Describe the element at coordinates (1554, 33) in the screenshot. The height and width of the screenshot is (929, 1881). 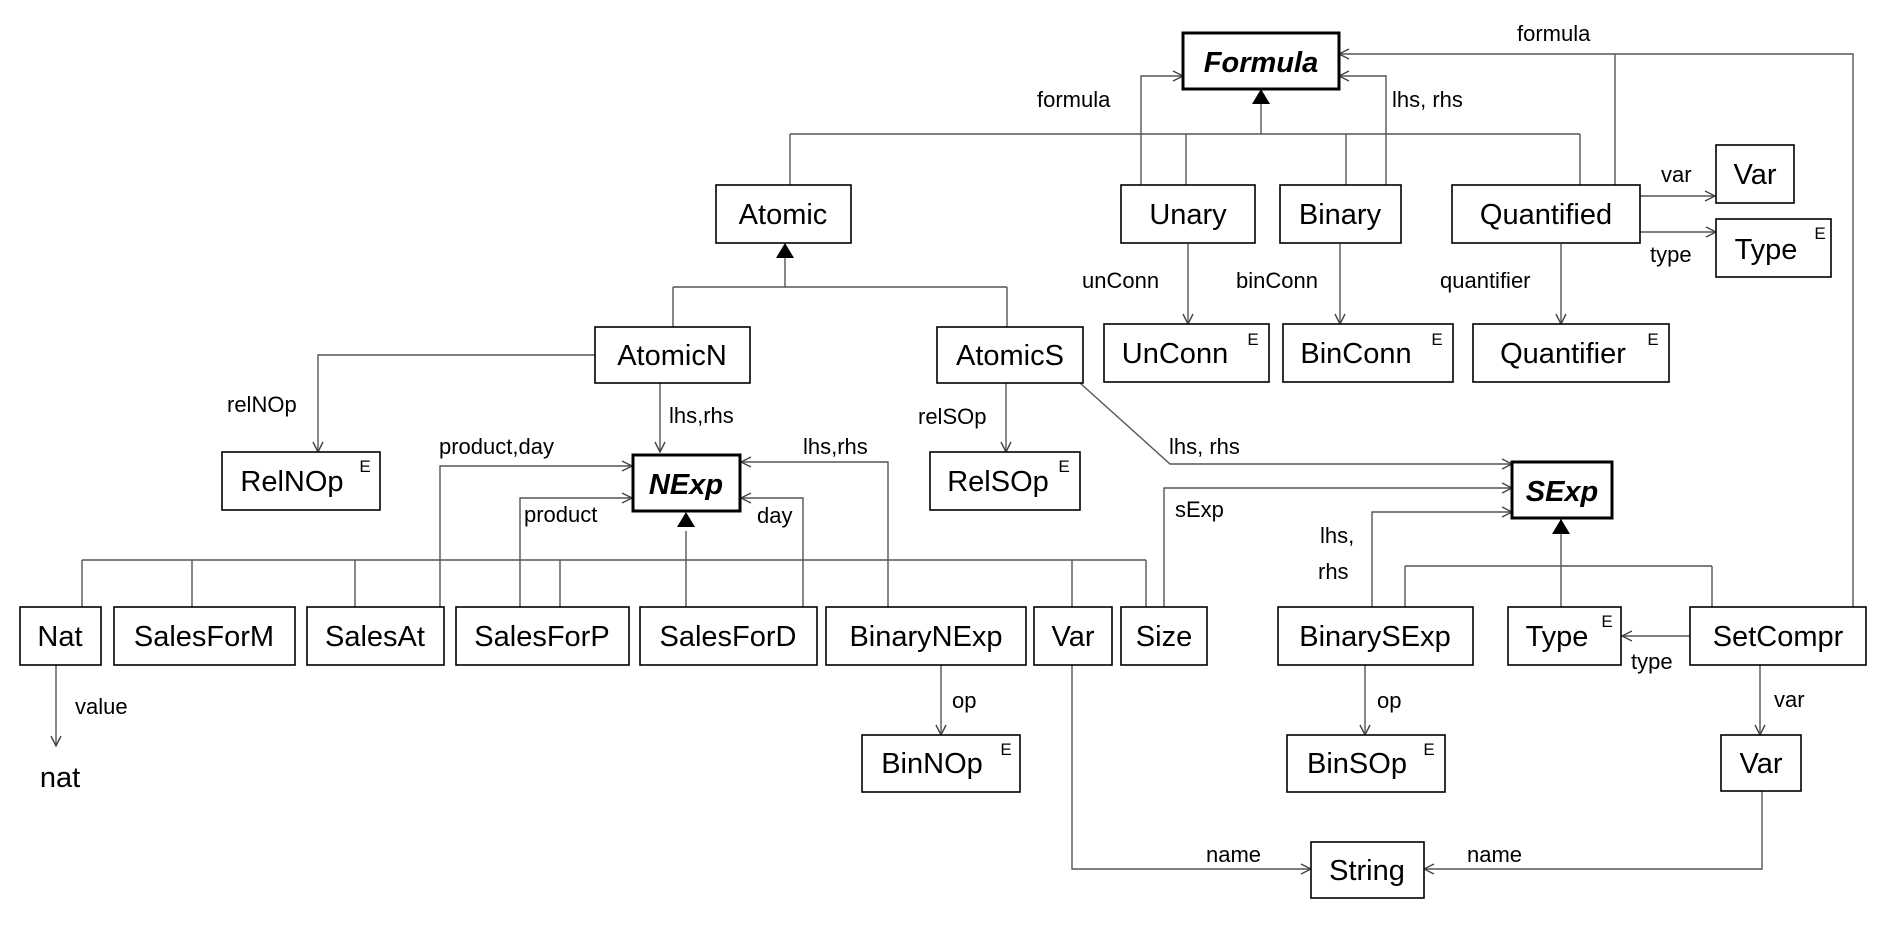
I see `label-formula-top: formula` at that location.